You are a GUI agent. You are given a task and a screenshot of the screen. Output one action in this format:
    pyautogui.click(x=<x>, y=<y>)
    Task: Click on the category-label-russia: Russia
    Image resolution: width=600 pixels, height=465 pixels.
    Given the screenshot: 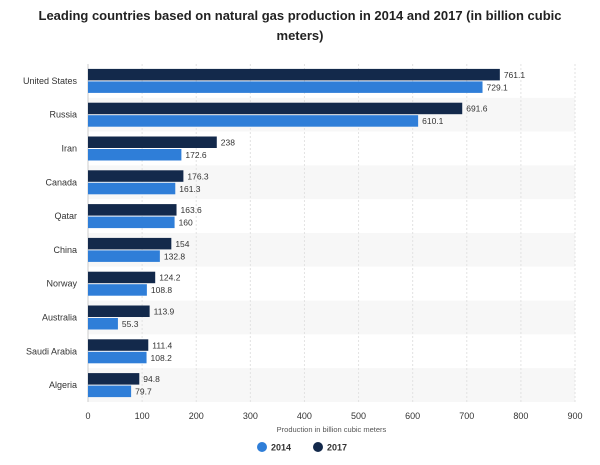 What is the action you would take?
    pyautogui.click(x=63, y=115)
    